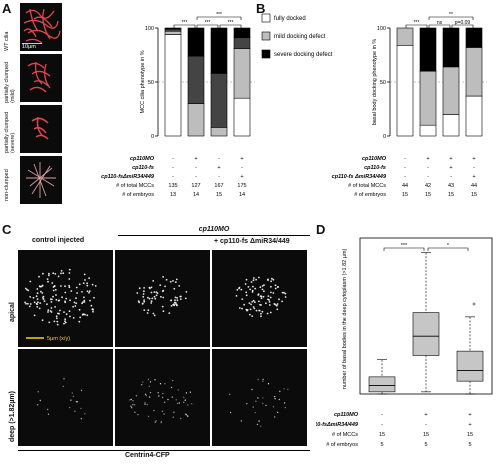 The width and height of the screenshot is (499, 465). Describe the element at coordinates (451, 177) in the screenshot. I see `condition-2-value-2: -` at that location.